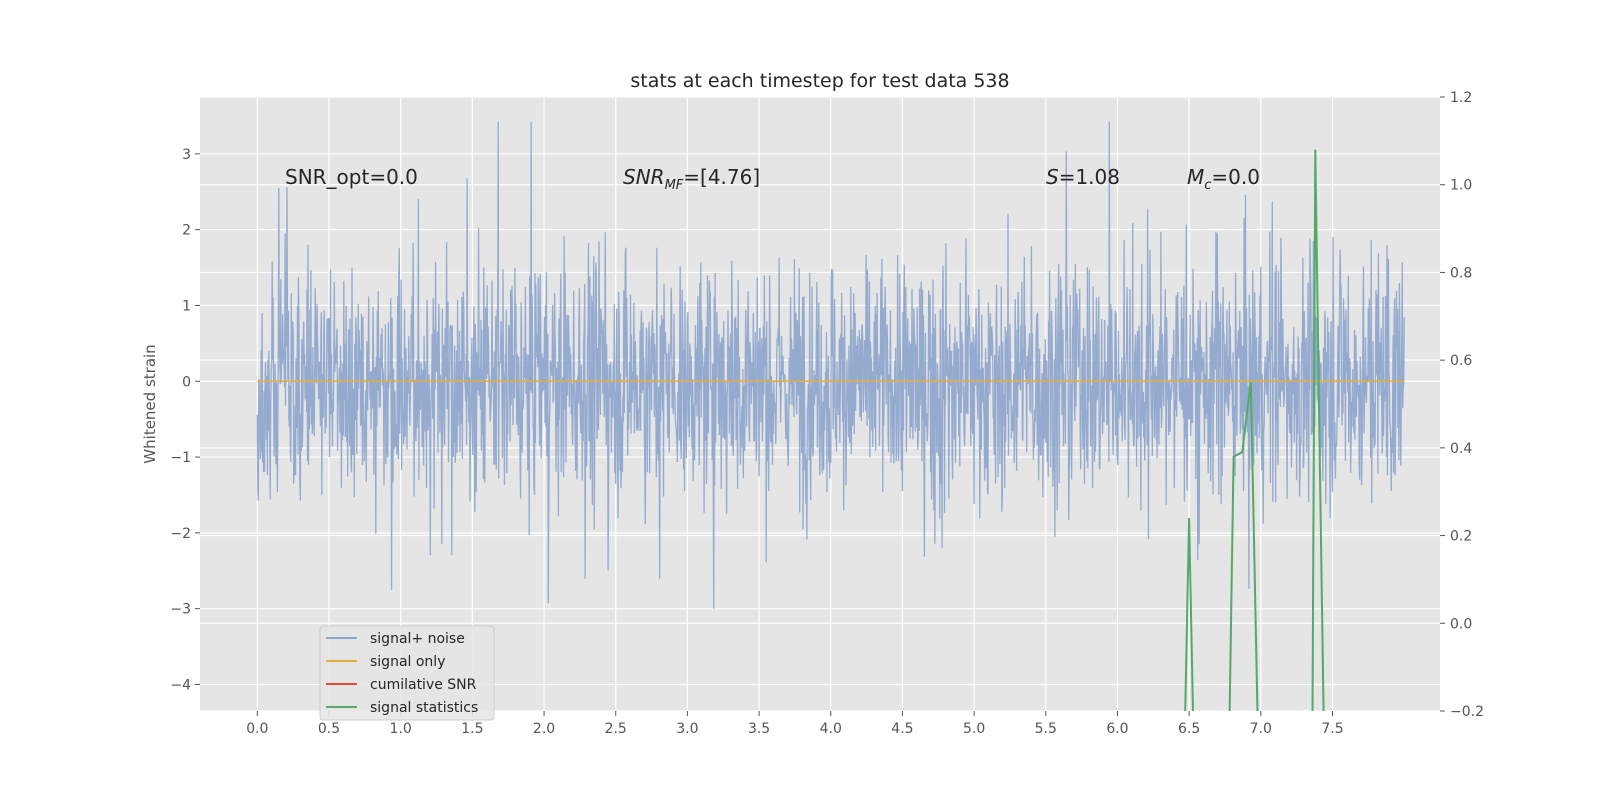 The height and width of the screenshot is (800, 1600). What do you see at coordinates (1461, 624) in the screenshot?
I see `y2-tick-label: 0.0` at bounding box center [1461, 624].